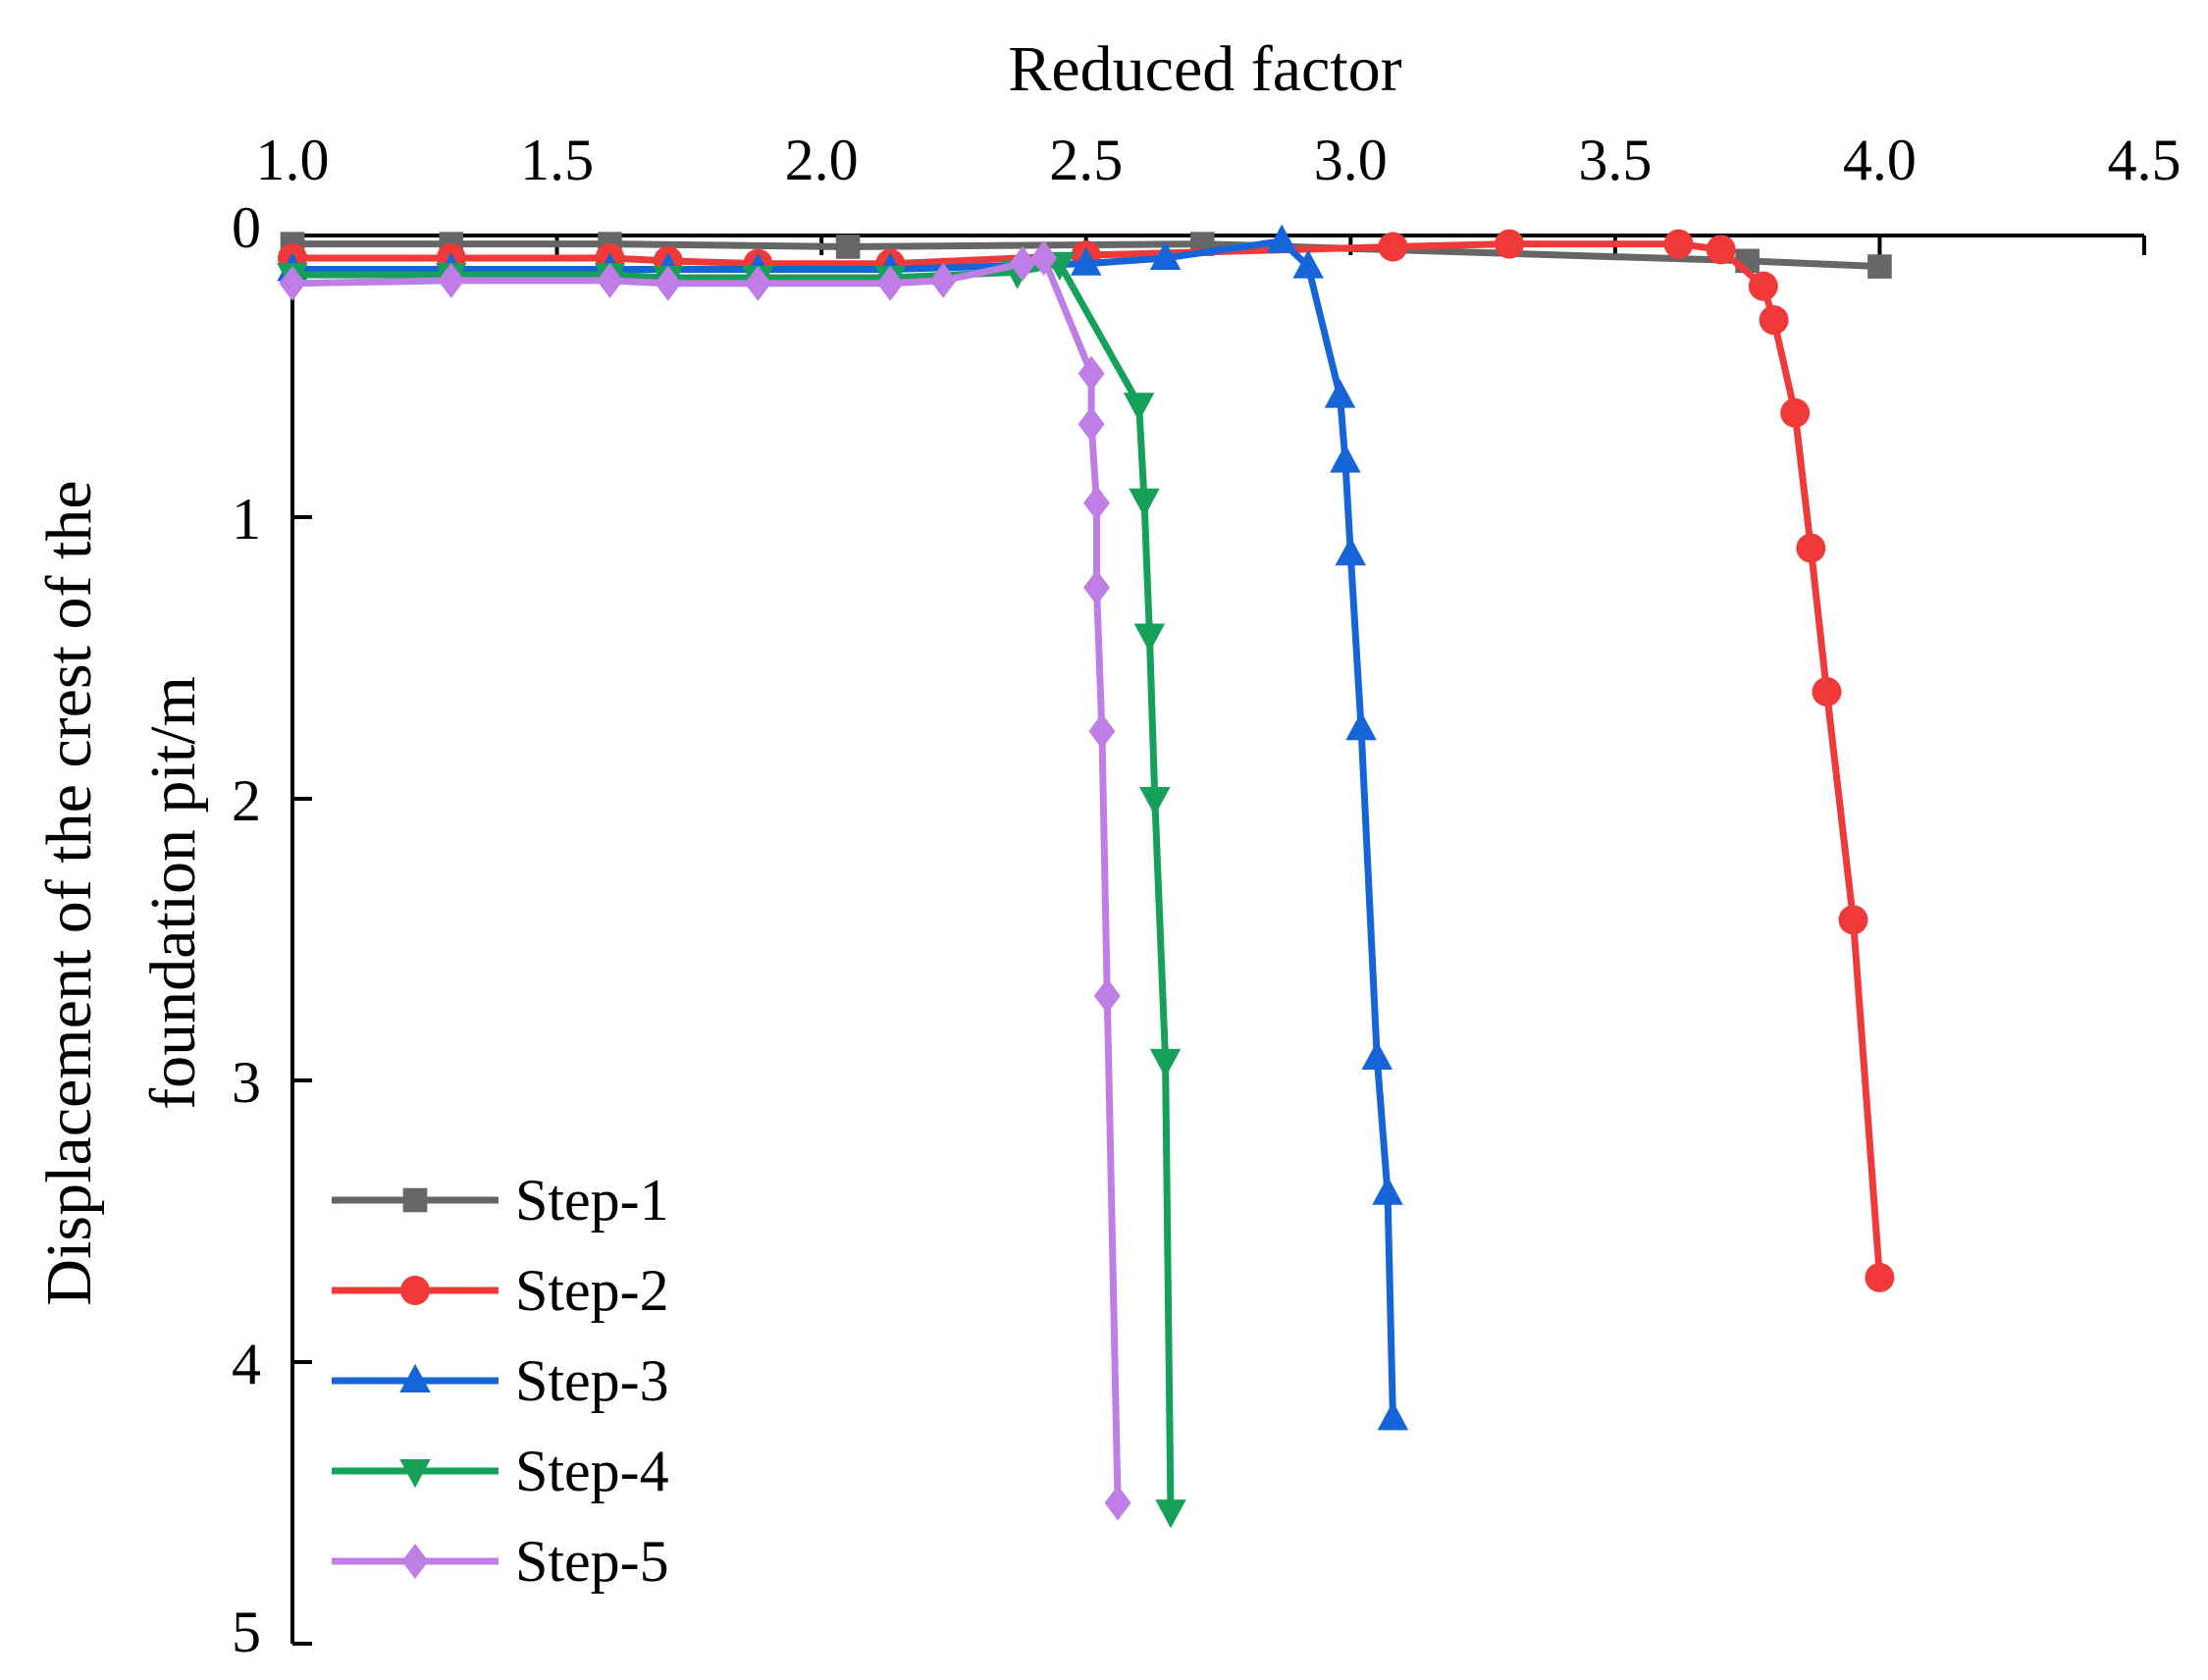 The width and height of the screenshot is (2208, 1680). I want to click on y-tick-label: 4, so click(246, 1364).